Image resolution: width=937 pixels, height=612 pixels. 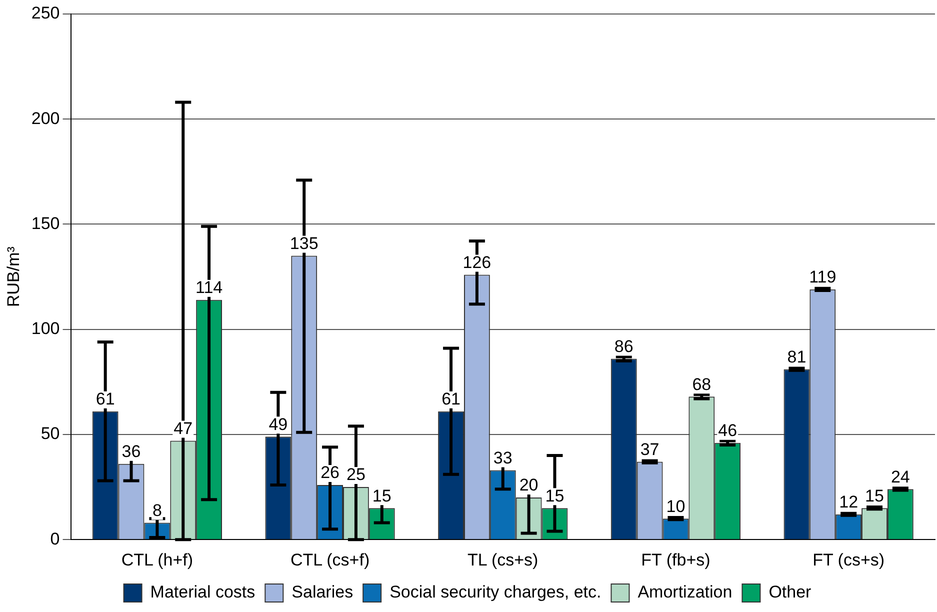 I want to click on y-tick-label: 150, so click(x=45, y=223).